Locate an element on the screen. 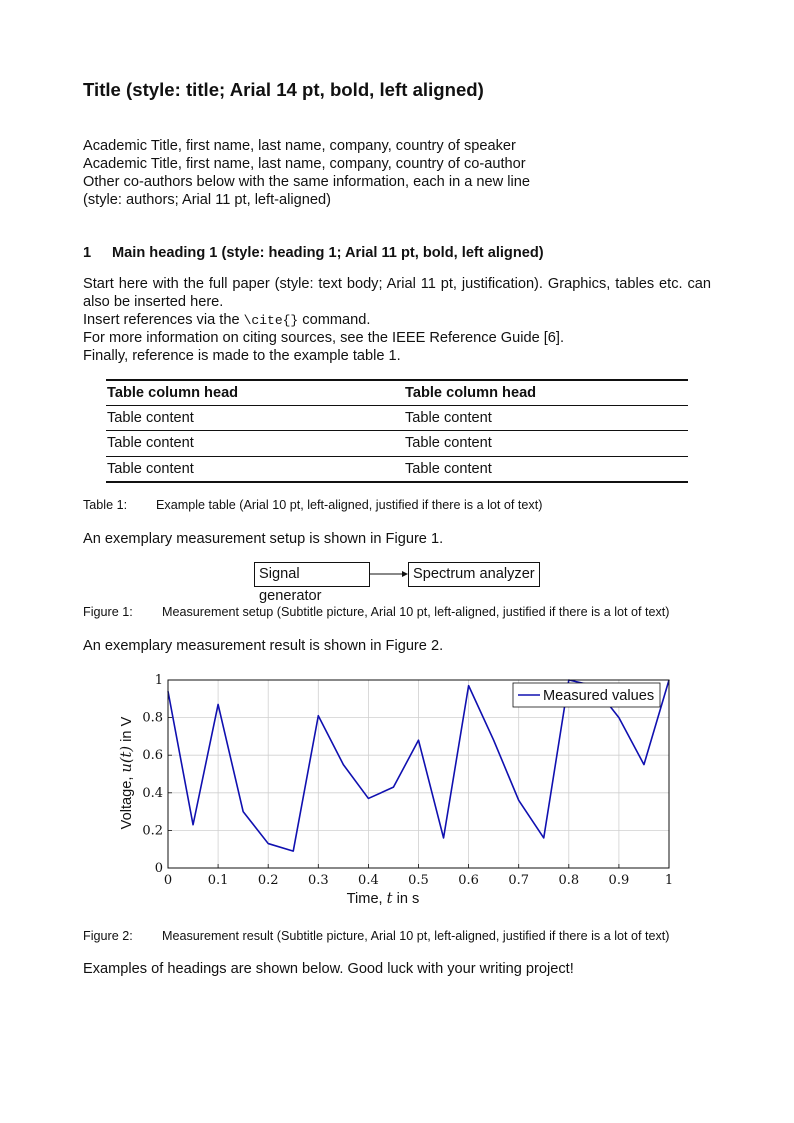 This screenshot has height=1123, width=794. spectrum-analyzer-box: Spectrum analyzer is located at coordinates (474, 574).